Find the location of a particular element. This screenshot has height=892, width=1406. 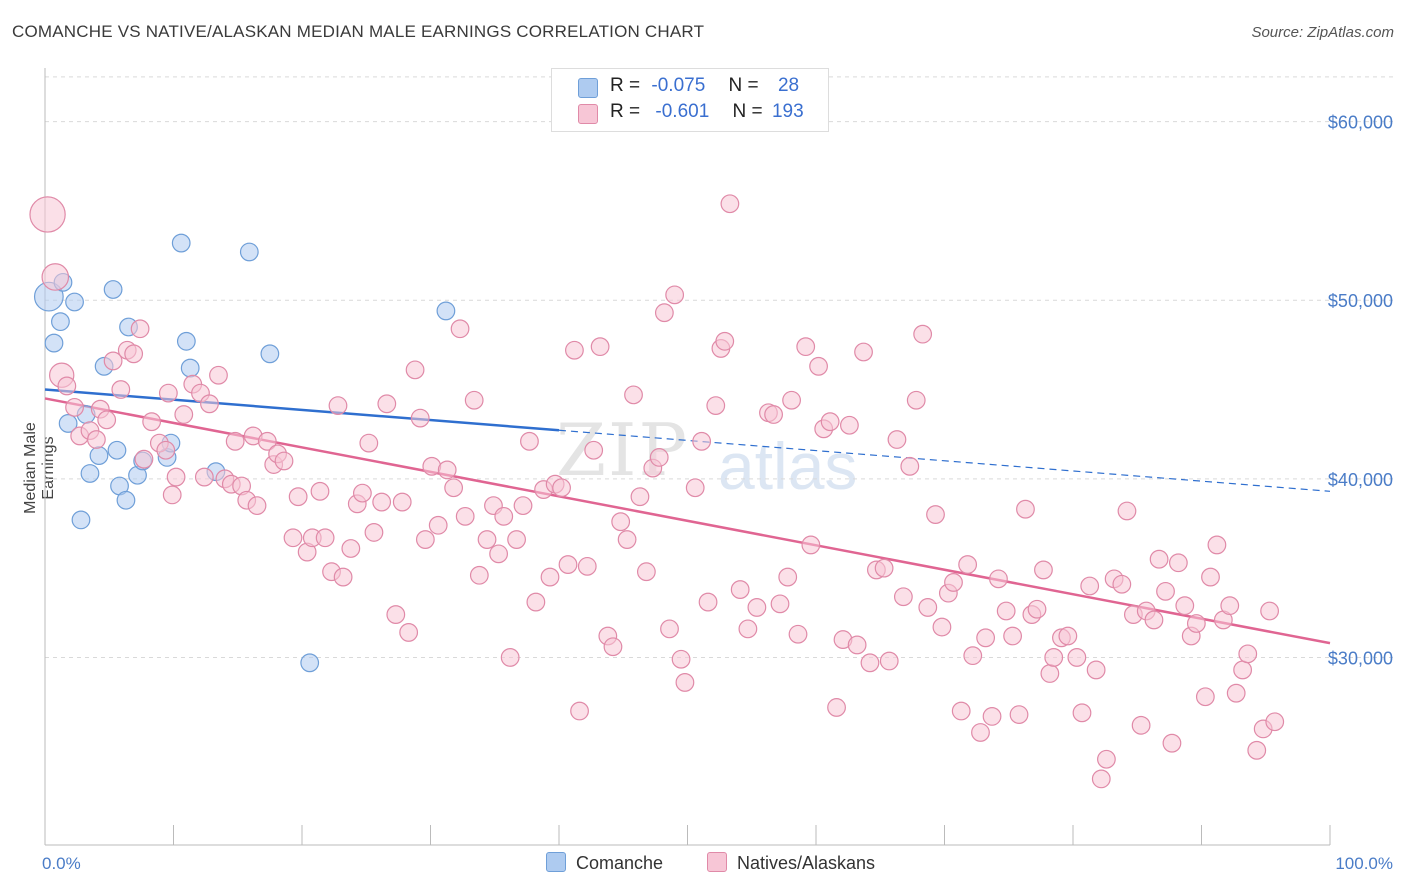

y-tick-label: $50,000 is located at coordinates (1360, 301).